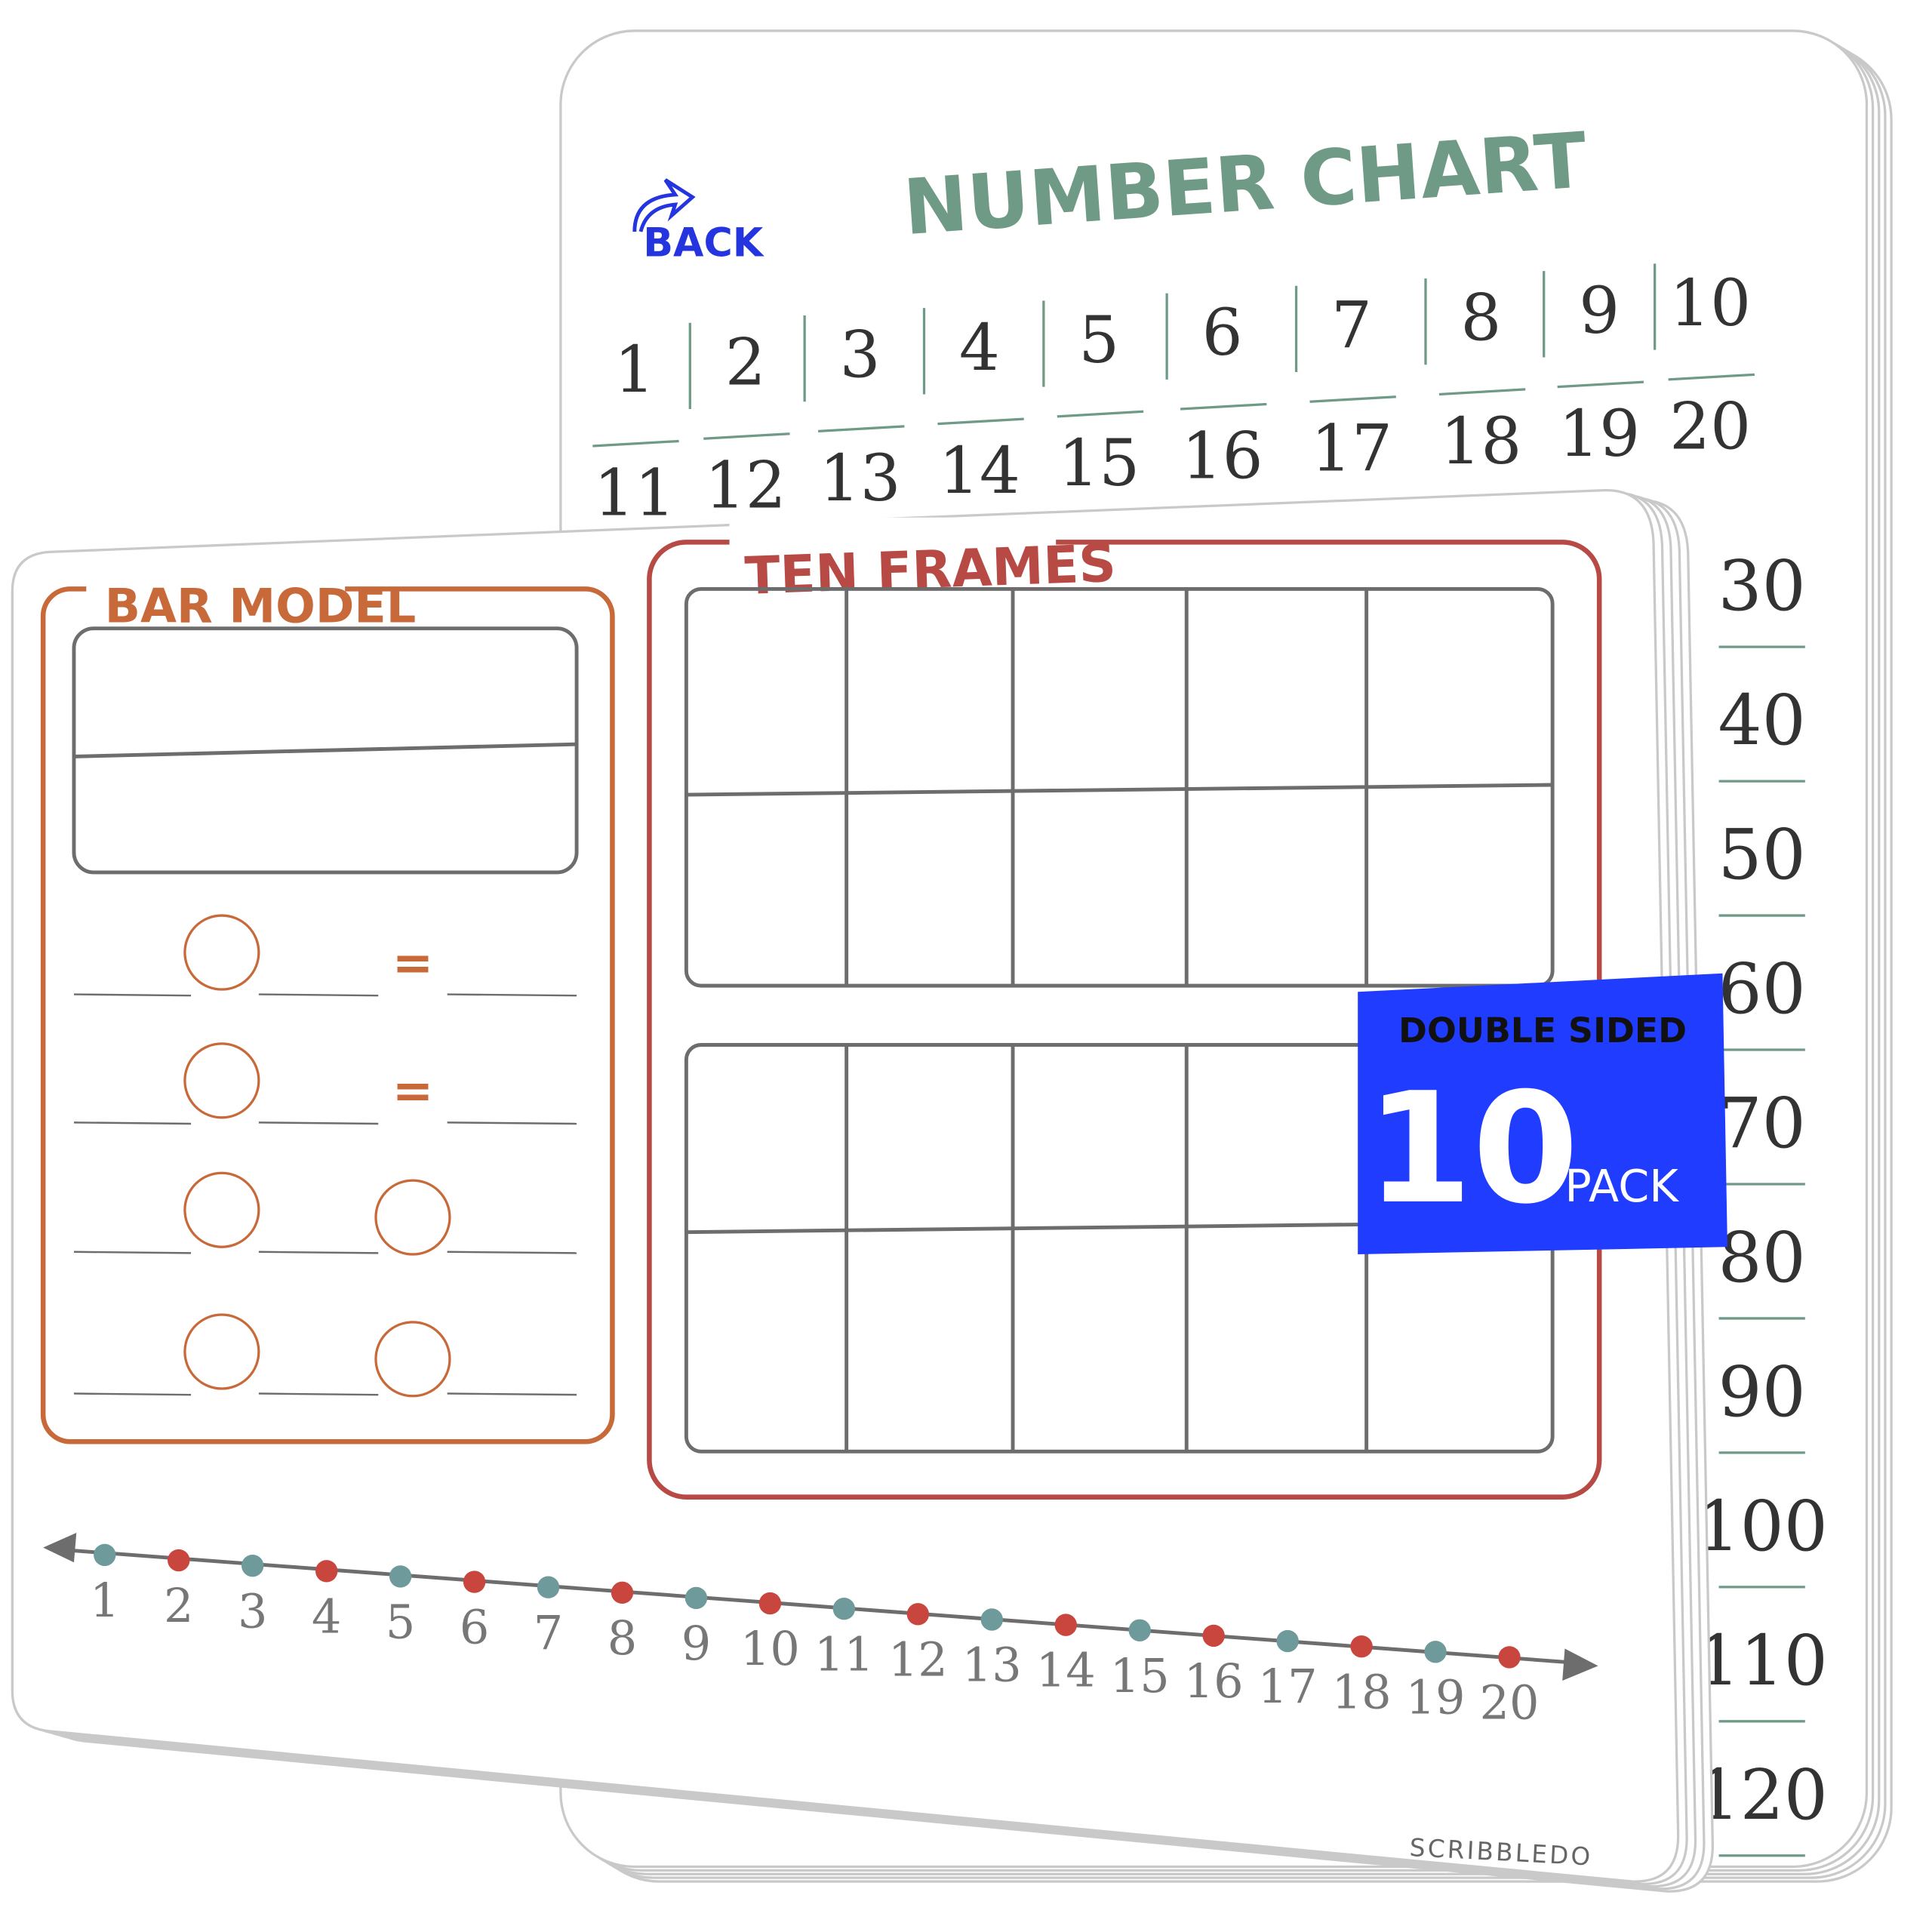  What do you see at coordinates (1762, 1123) in the screenshot?
I see `chart-number: 70` at bounding box center [1762, 1123].